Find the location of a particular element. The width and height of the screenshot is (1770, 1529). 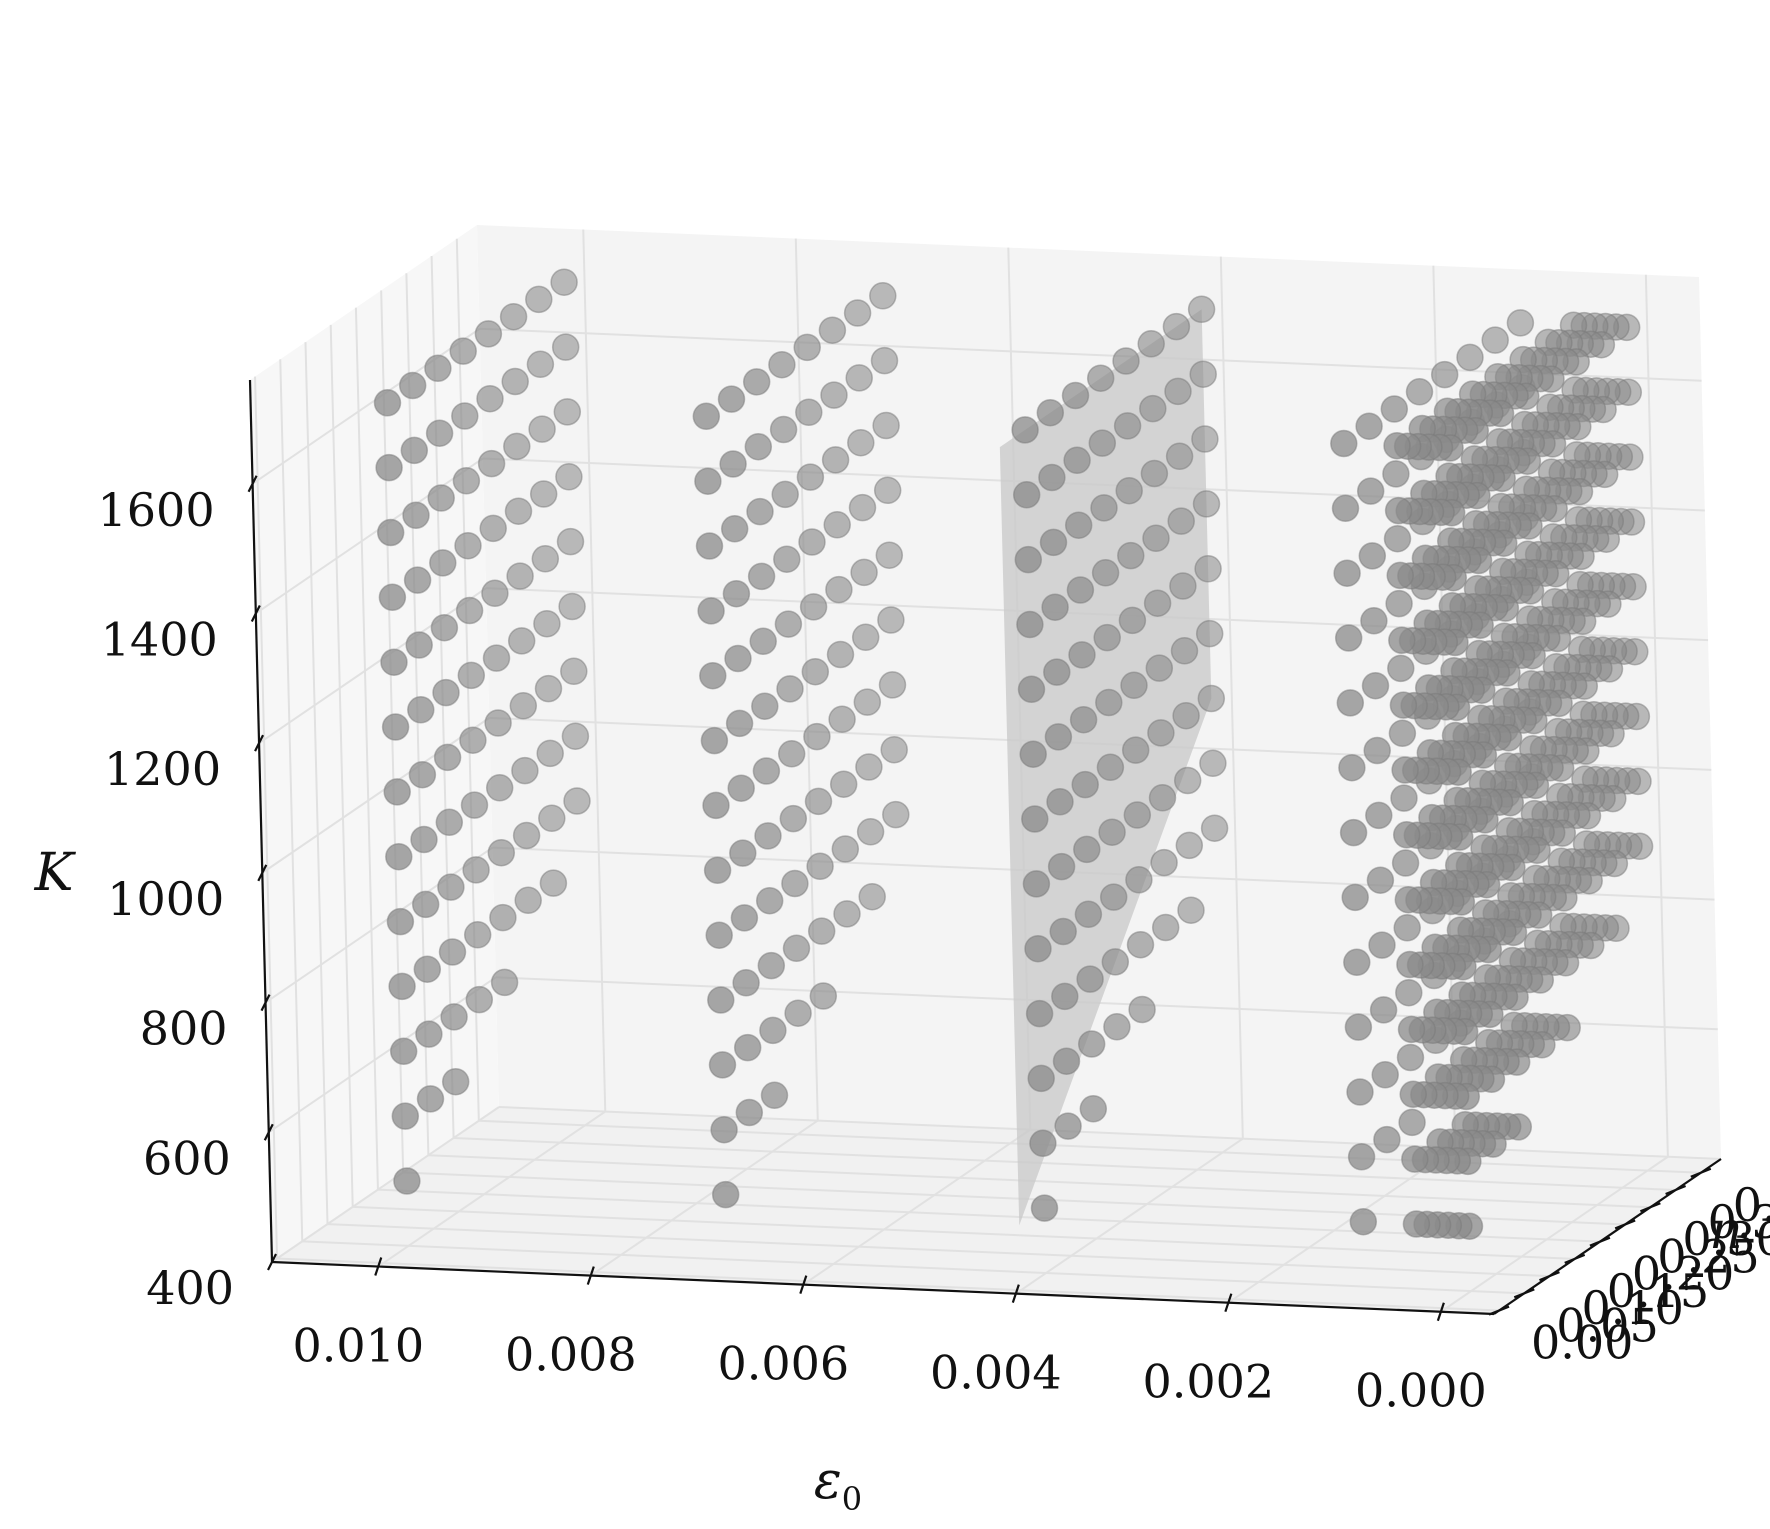

y-tick-label: 0.20 is located at coordinates (1683, 1274).